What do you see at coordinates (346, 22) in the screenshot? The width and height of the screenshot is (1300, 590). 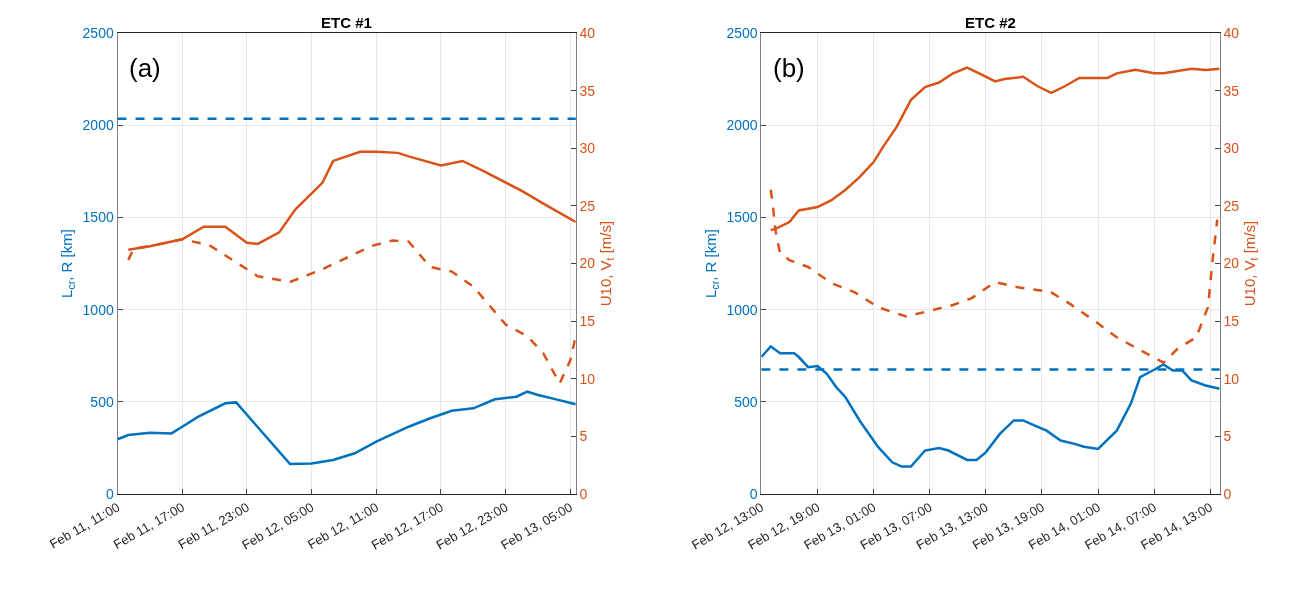 I see `chart-title: ETC #1` at bounding box center [346, 22].